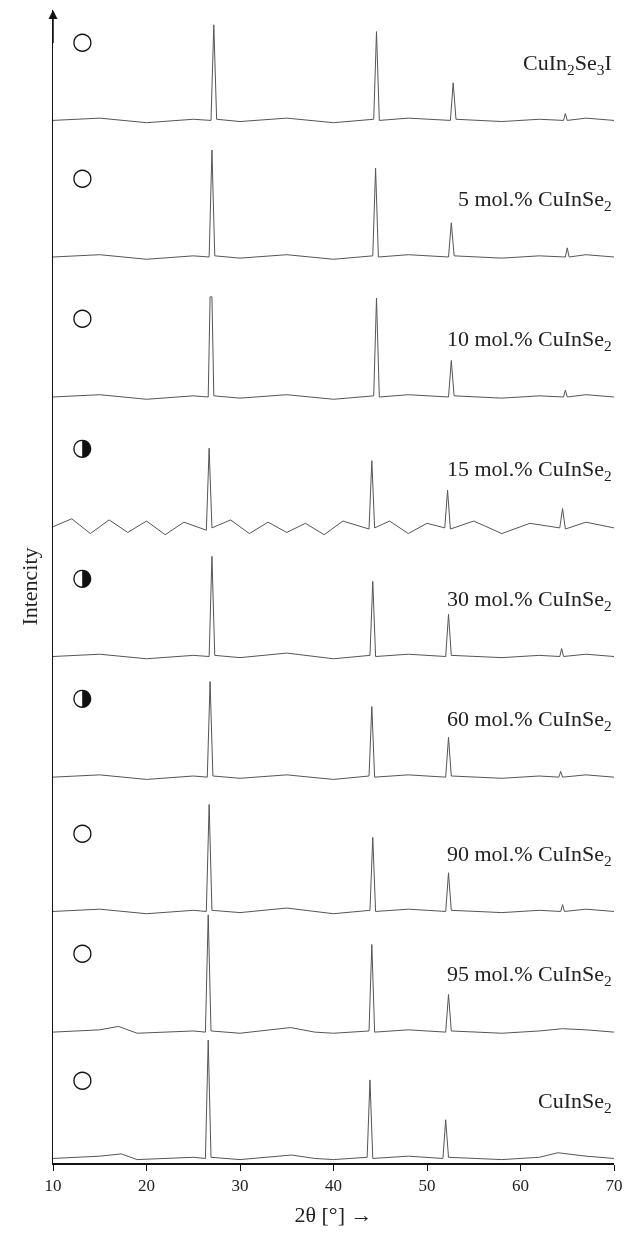 Image resolution: width=632 pixels, height=1251 pixels. I want to click on series-label: 95 mol.% CuInSe$_{2}$, so click(529, 975).